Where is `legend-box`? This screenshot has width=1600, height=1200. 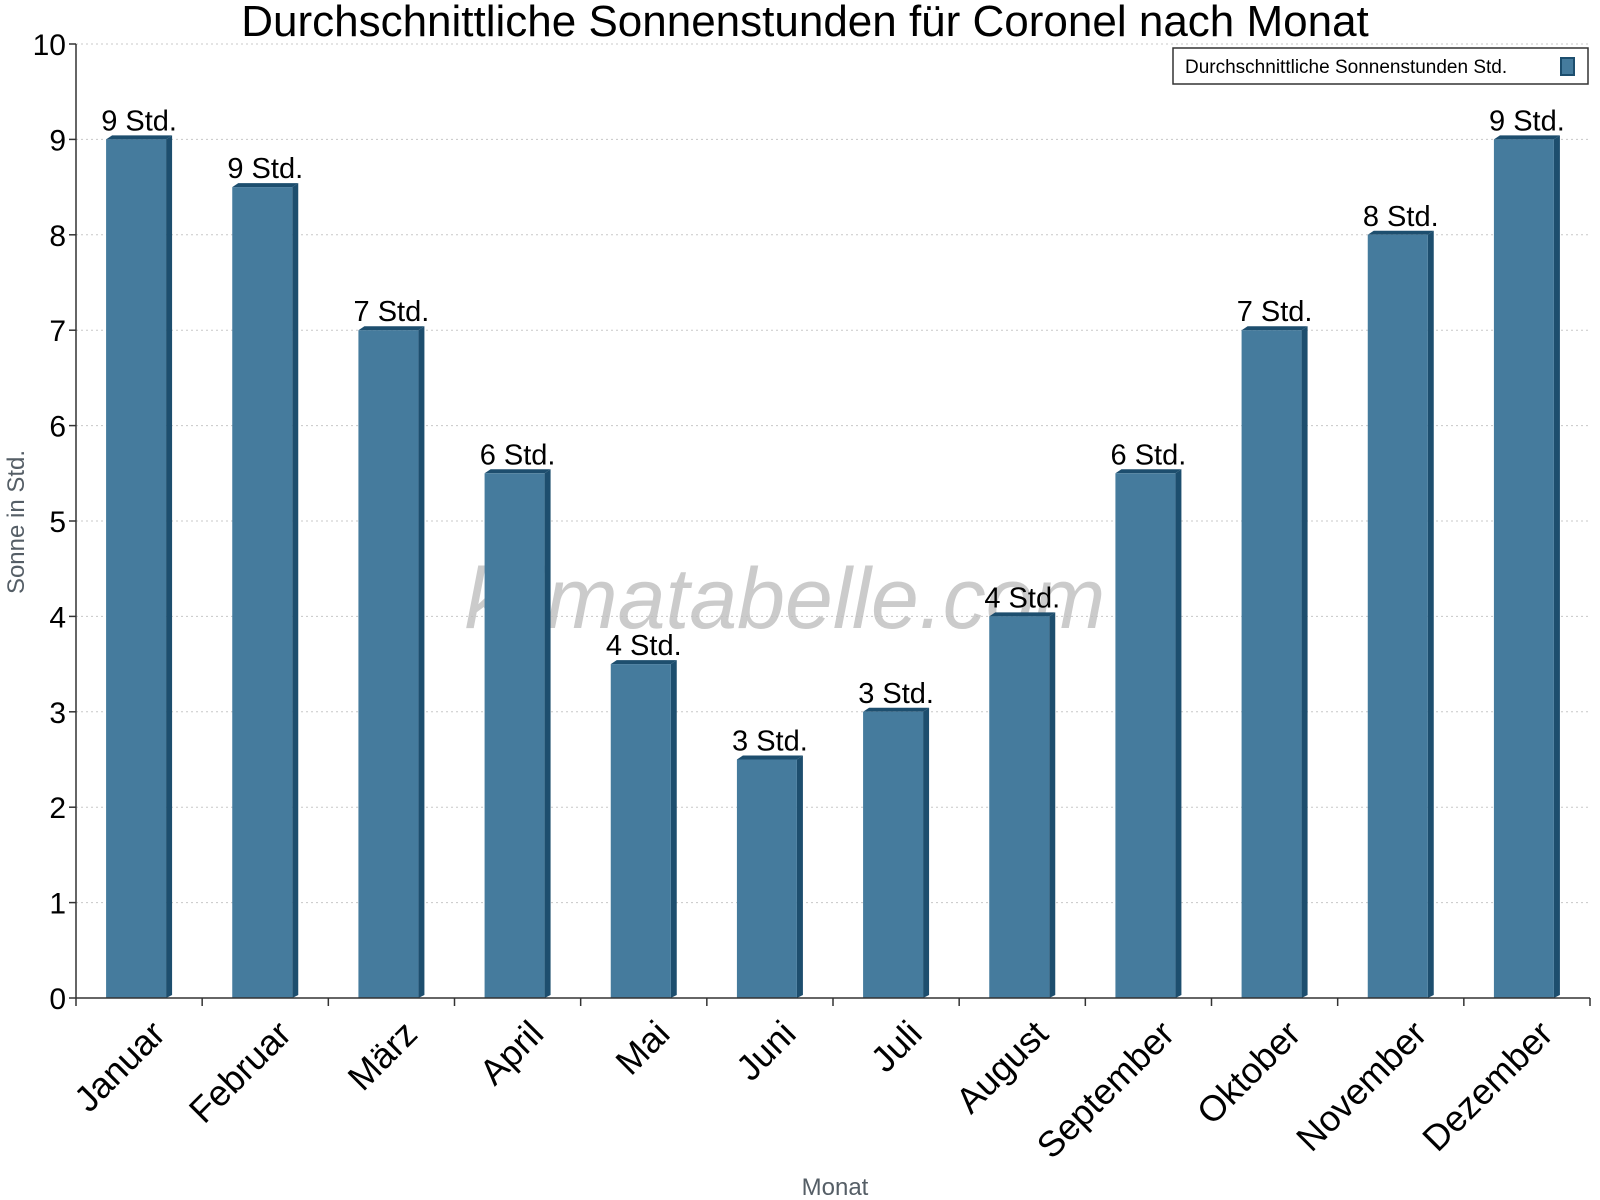 legend-box is located at coordinates (1380, 66).